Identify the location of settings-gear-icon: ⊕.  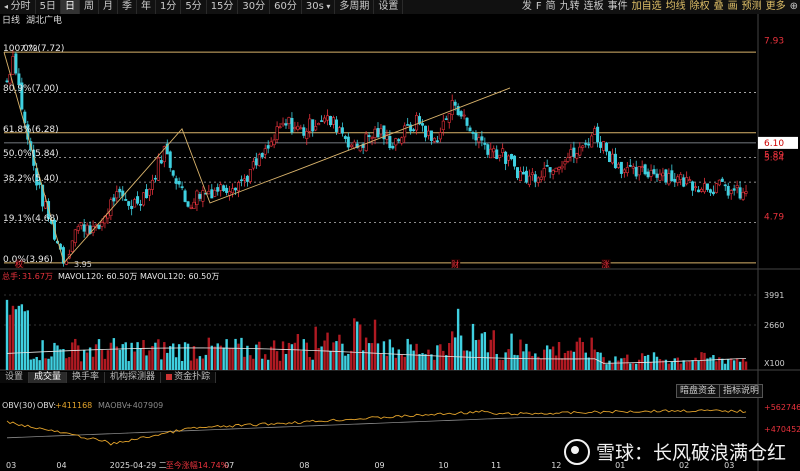
(793, 6).